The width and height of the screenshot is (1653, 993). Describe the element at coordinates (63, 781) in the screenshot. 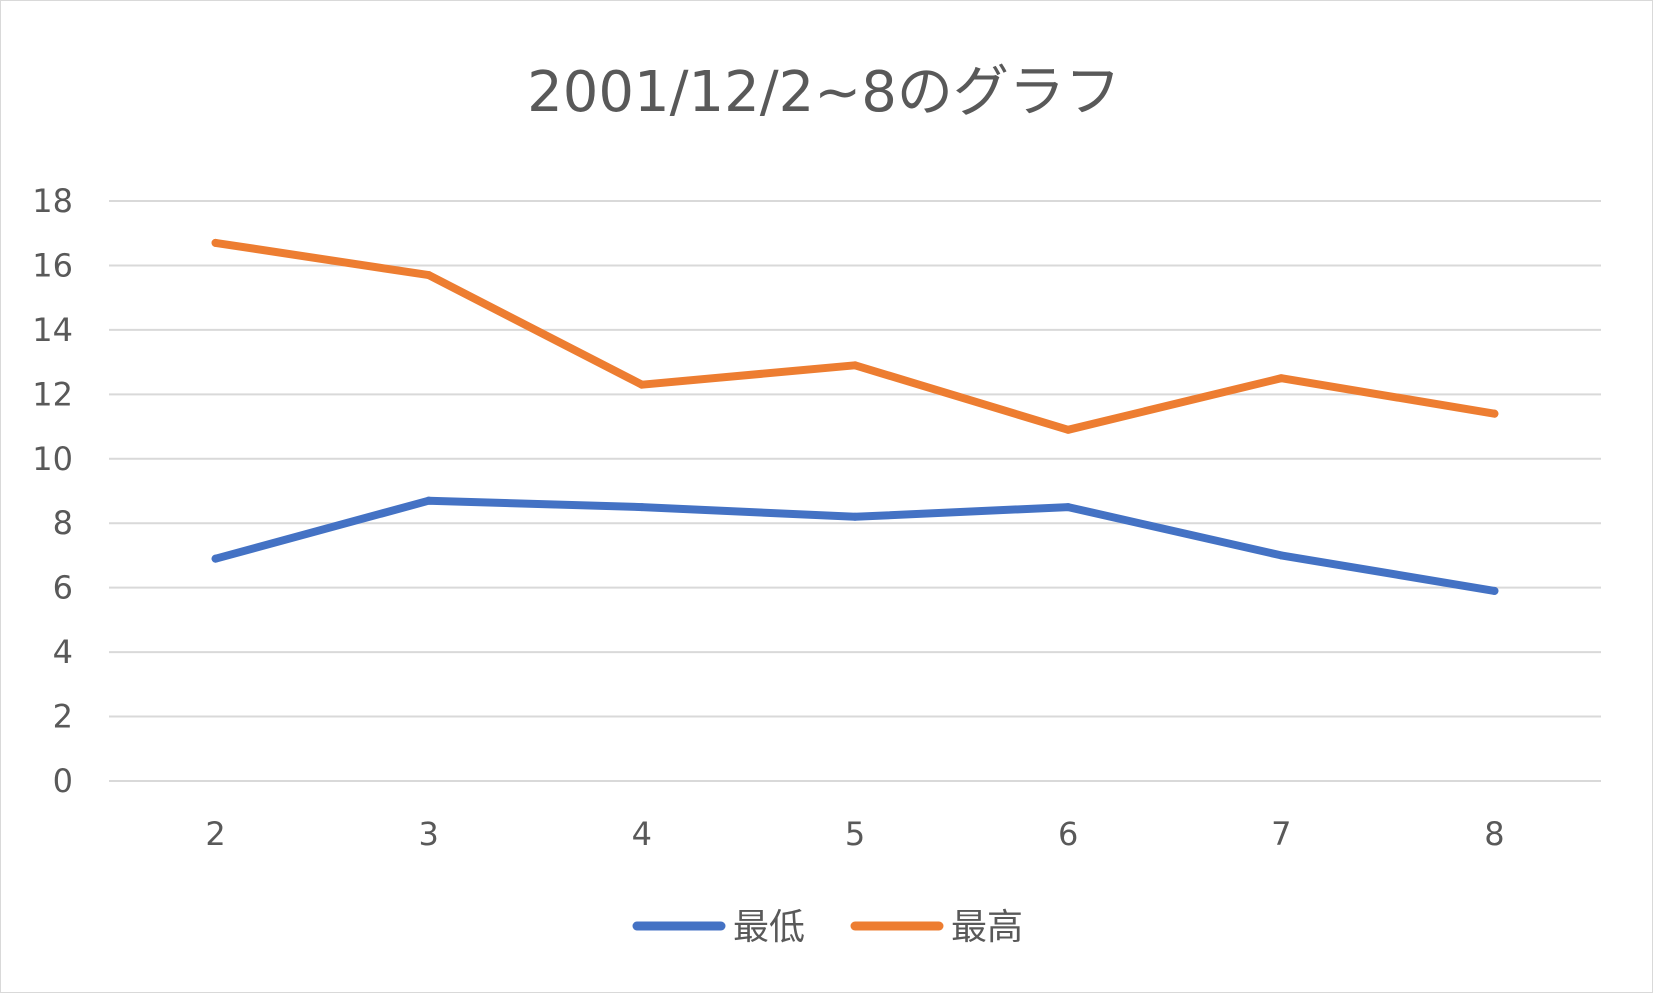

I see `y-tick-label: 0` at that location.